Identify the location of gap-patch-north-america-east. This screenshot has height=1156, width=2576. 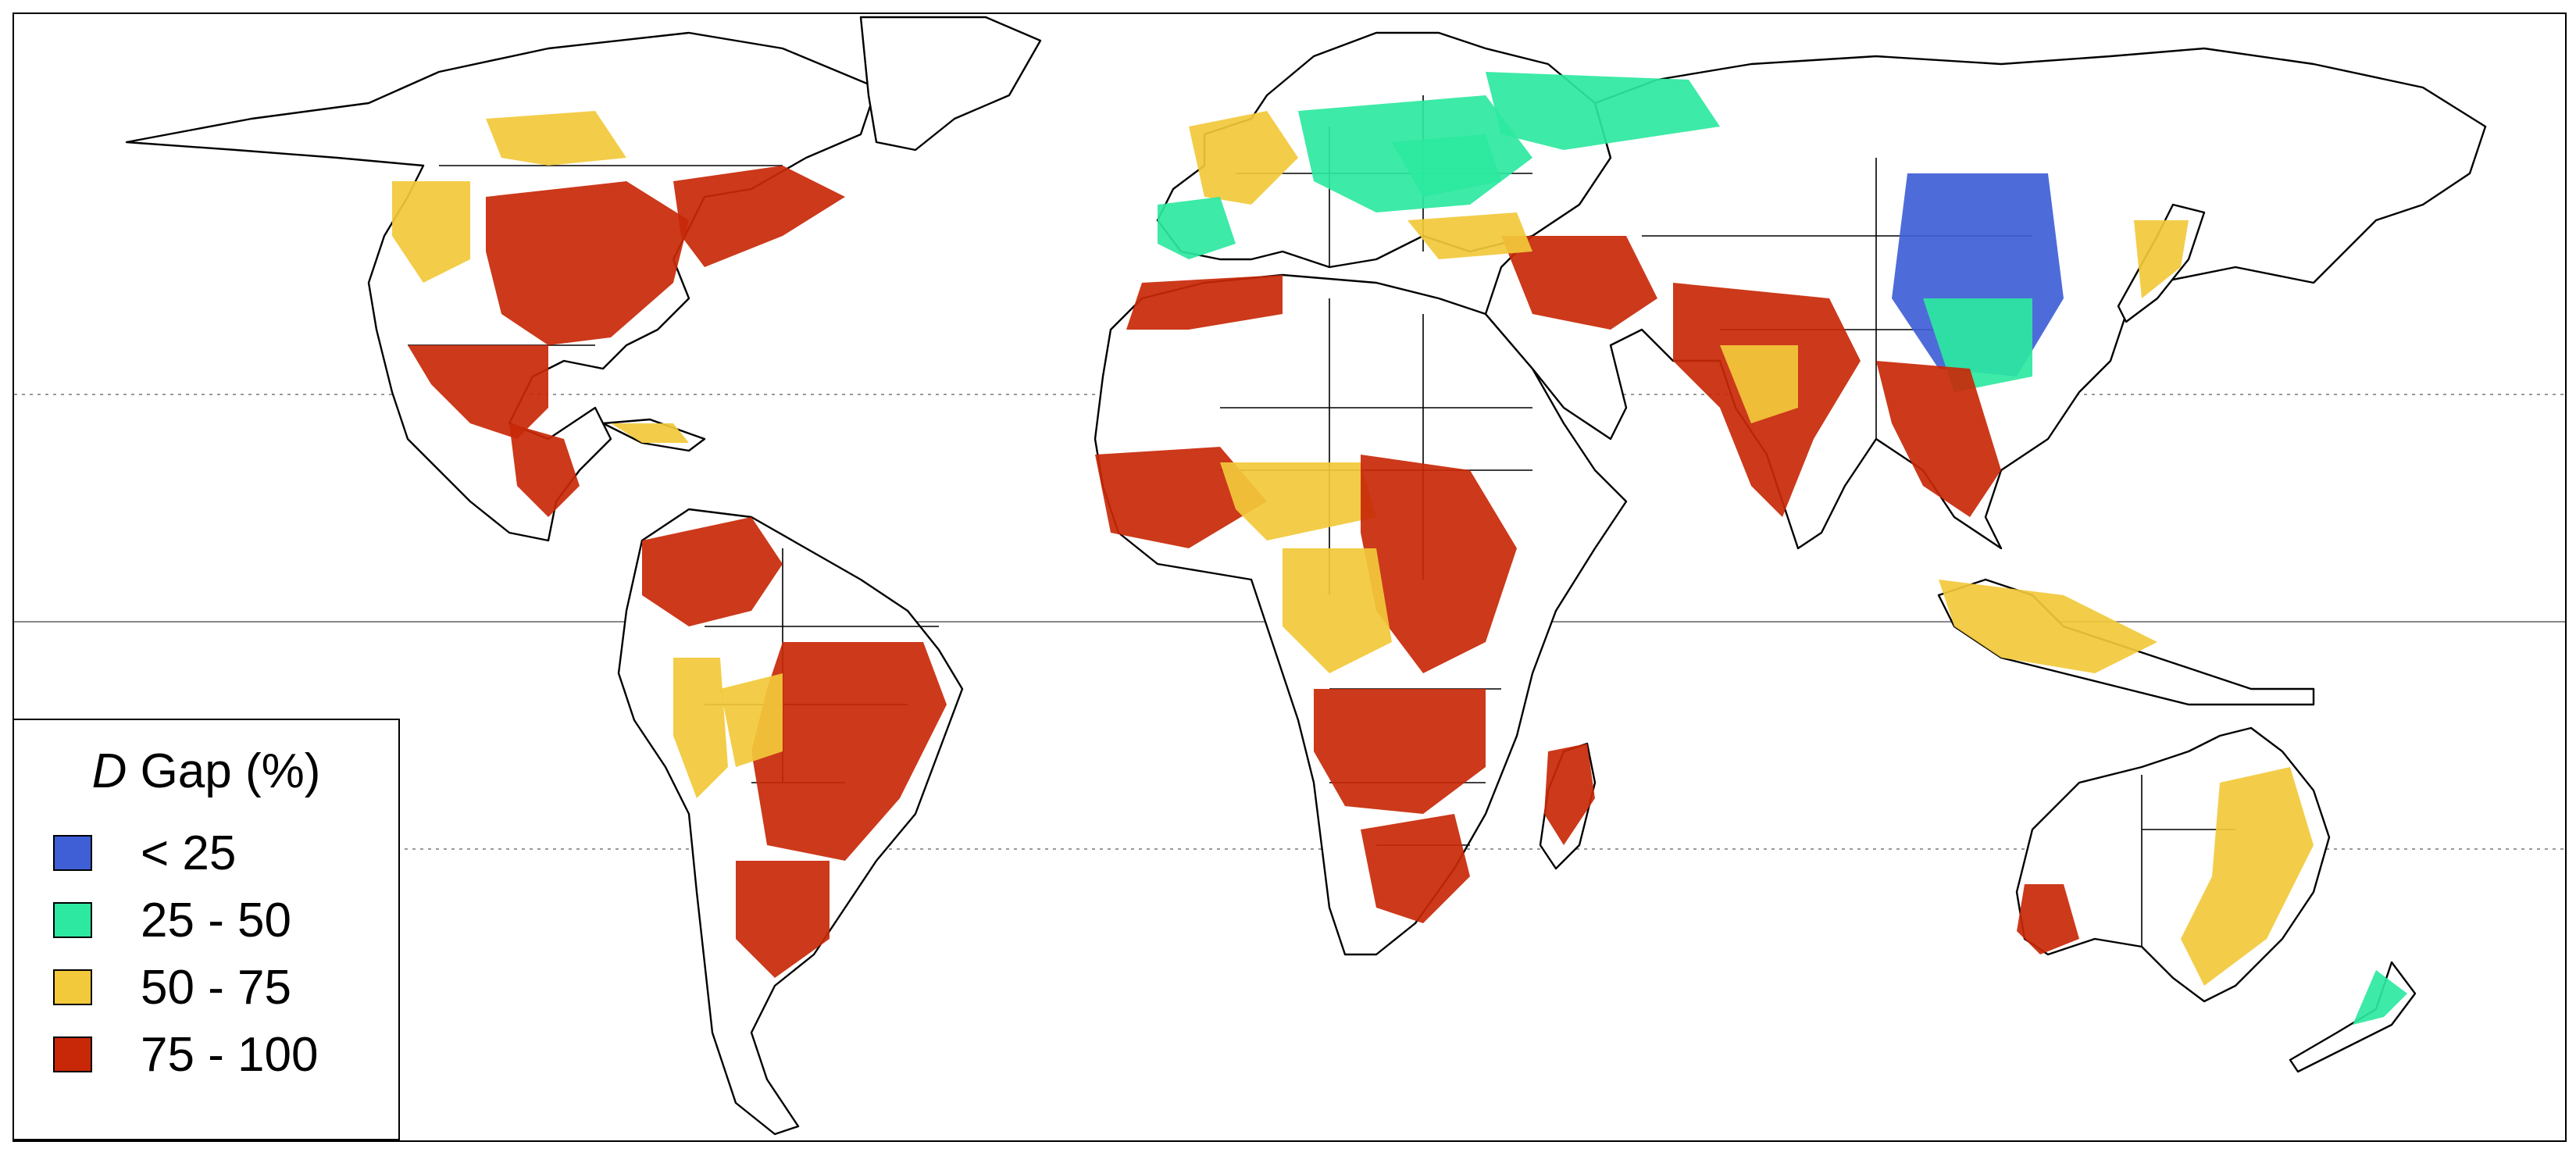
(759, 217).